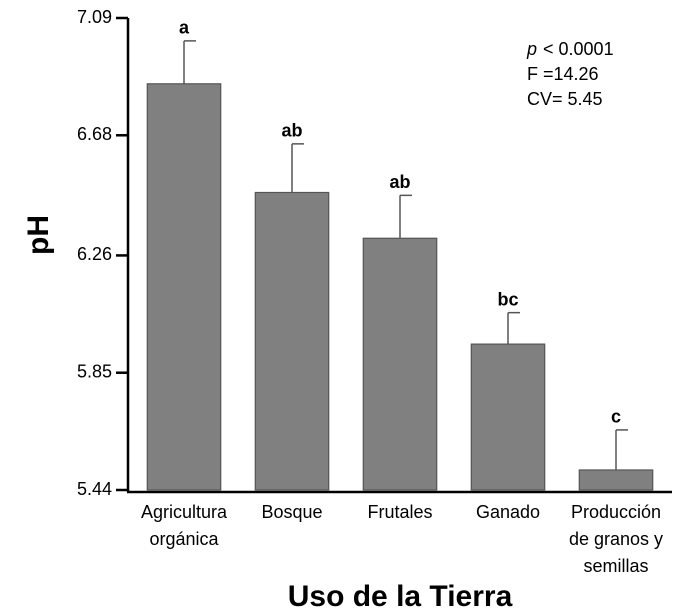  I want to click on x-tick-label: Producción, so click(616, 512).